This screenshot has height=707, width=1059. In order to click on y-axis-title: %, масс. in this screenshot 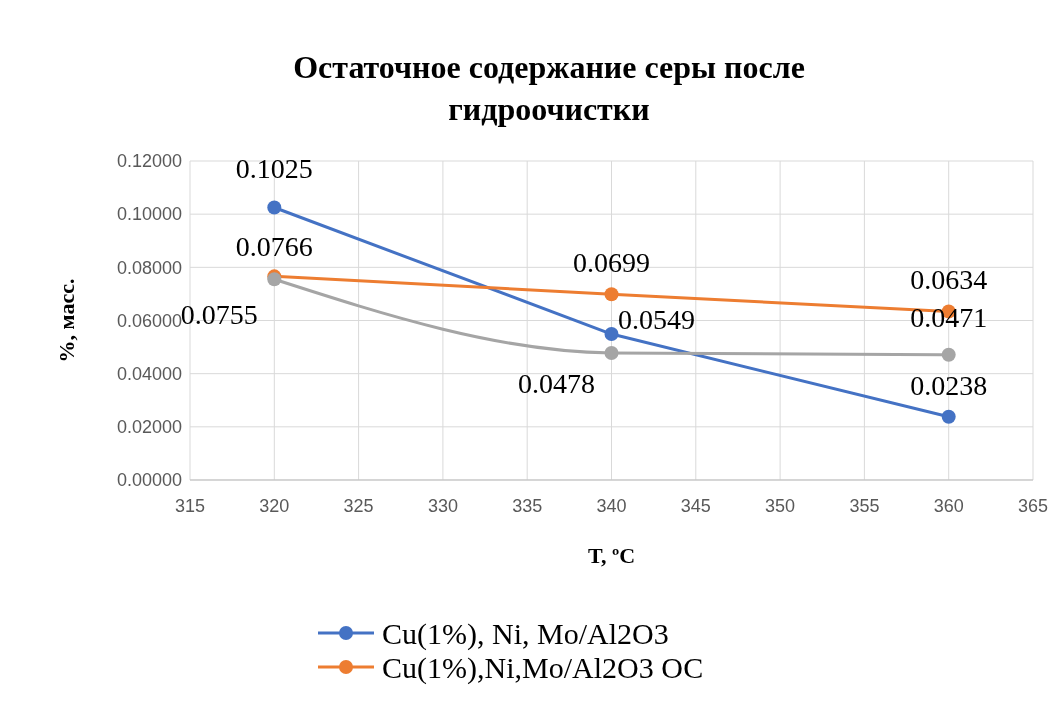, I will do `click(66, 320)`.